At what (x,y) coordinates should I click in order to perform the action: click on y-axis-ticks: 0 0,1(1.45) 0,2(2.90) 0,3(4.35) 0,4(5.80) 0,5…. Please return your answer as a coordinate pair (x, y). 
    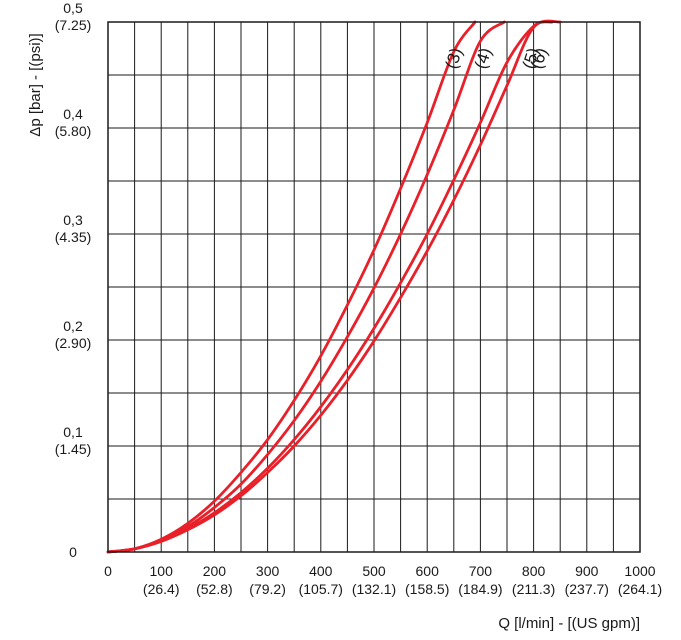
    Looking at the image, I should click on (73, 280).